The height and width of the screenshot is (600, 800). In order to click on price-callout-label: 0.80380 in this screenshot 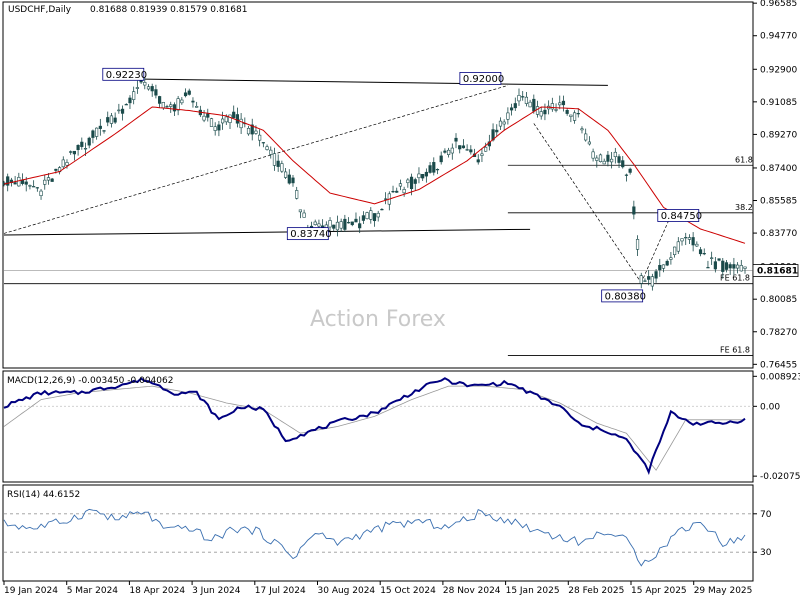, I will do `click(625, 296)`.